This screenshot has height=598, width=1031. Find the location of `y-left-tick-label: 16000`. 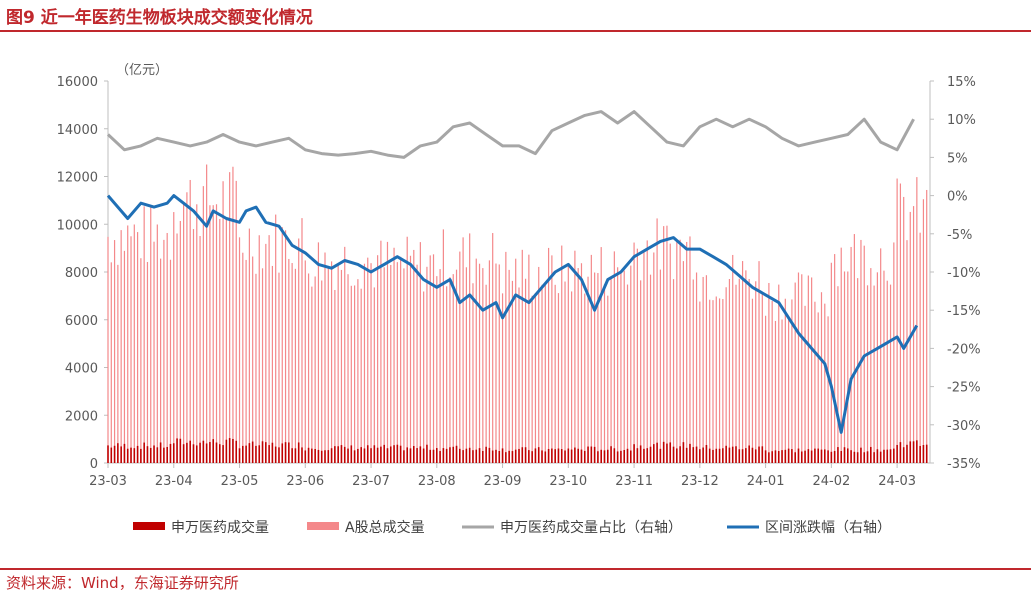

y-left-tick-label: 16000 is located at coordinates (77, 82).